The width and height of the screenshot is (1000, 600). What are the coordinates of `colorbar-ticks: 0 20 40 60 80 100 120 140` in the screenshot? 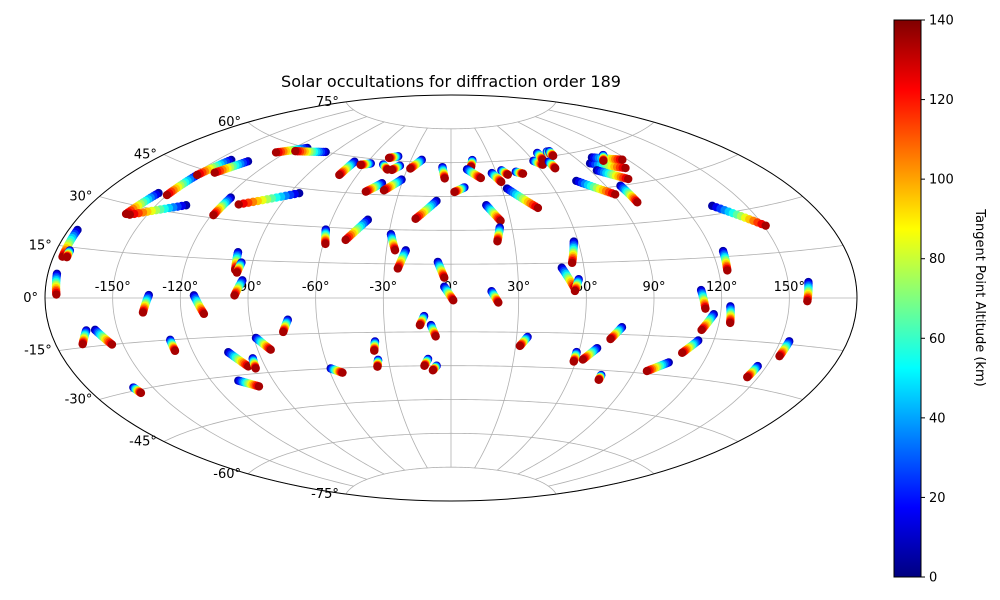 It's located at (937, 300).